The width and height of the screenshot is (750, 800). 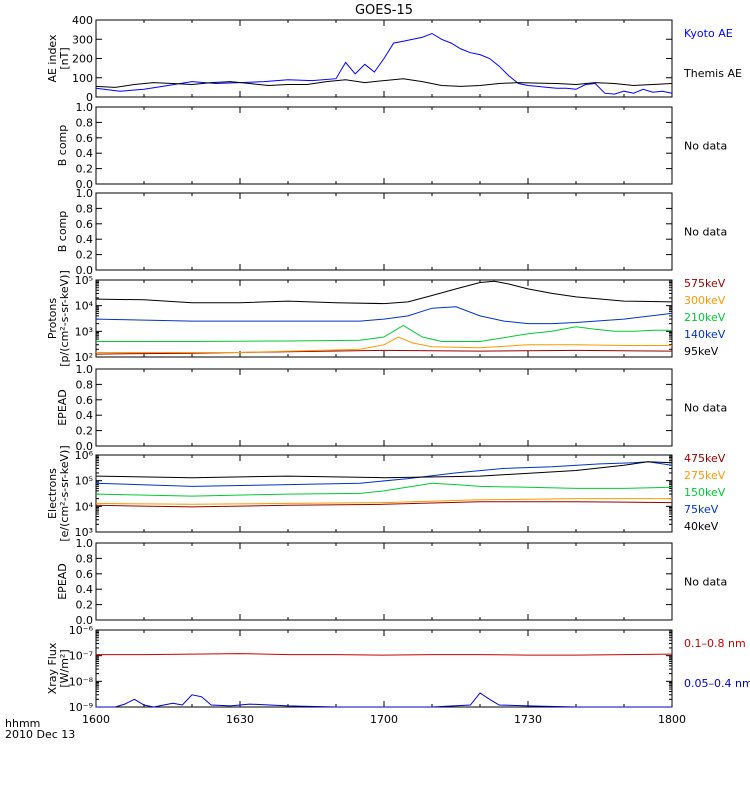 What do you see at coordinates (701, 526) in the screenshot?
I see `legend-entry: 40keV` at bounding box center [701, 526].